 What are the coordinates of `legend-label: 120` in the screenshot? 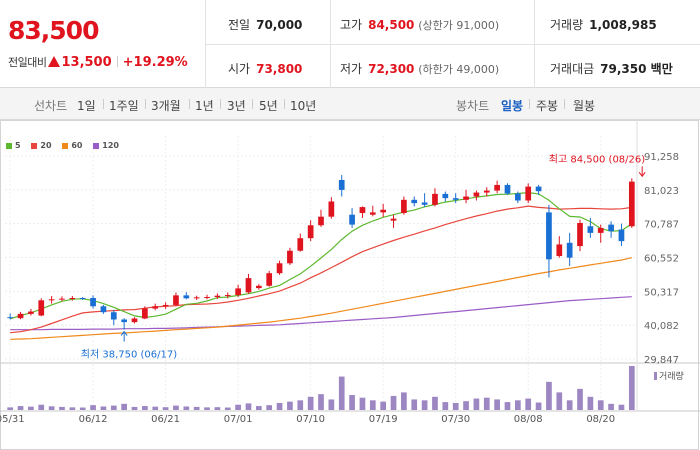 It's located at (110, 145).